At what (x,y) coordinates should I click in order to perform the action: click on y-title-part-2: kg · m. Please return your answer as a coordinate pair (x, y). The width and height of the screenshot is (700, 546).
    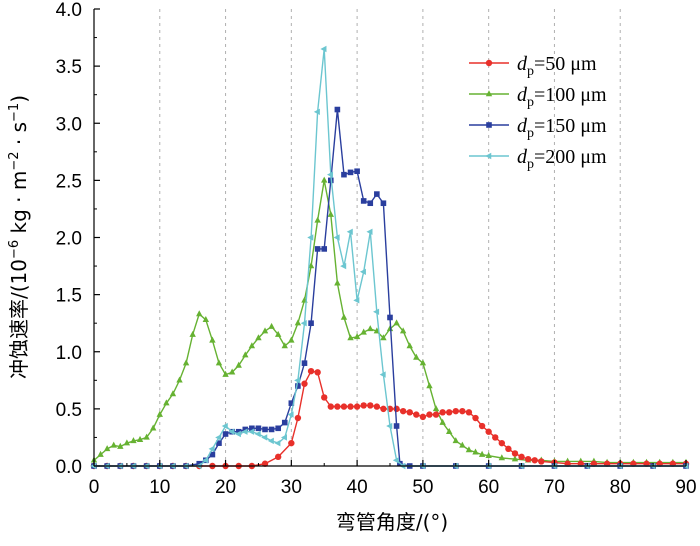
    Looking at the image, I should click on (19, 205).